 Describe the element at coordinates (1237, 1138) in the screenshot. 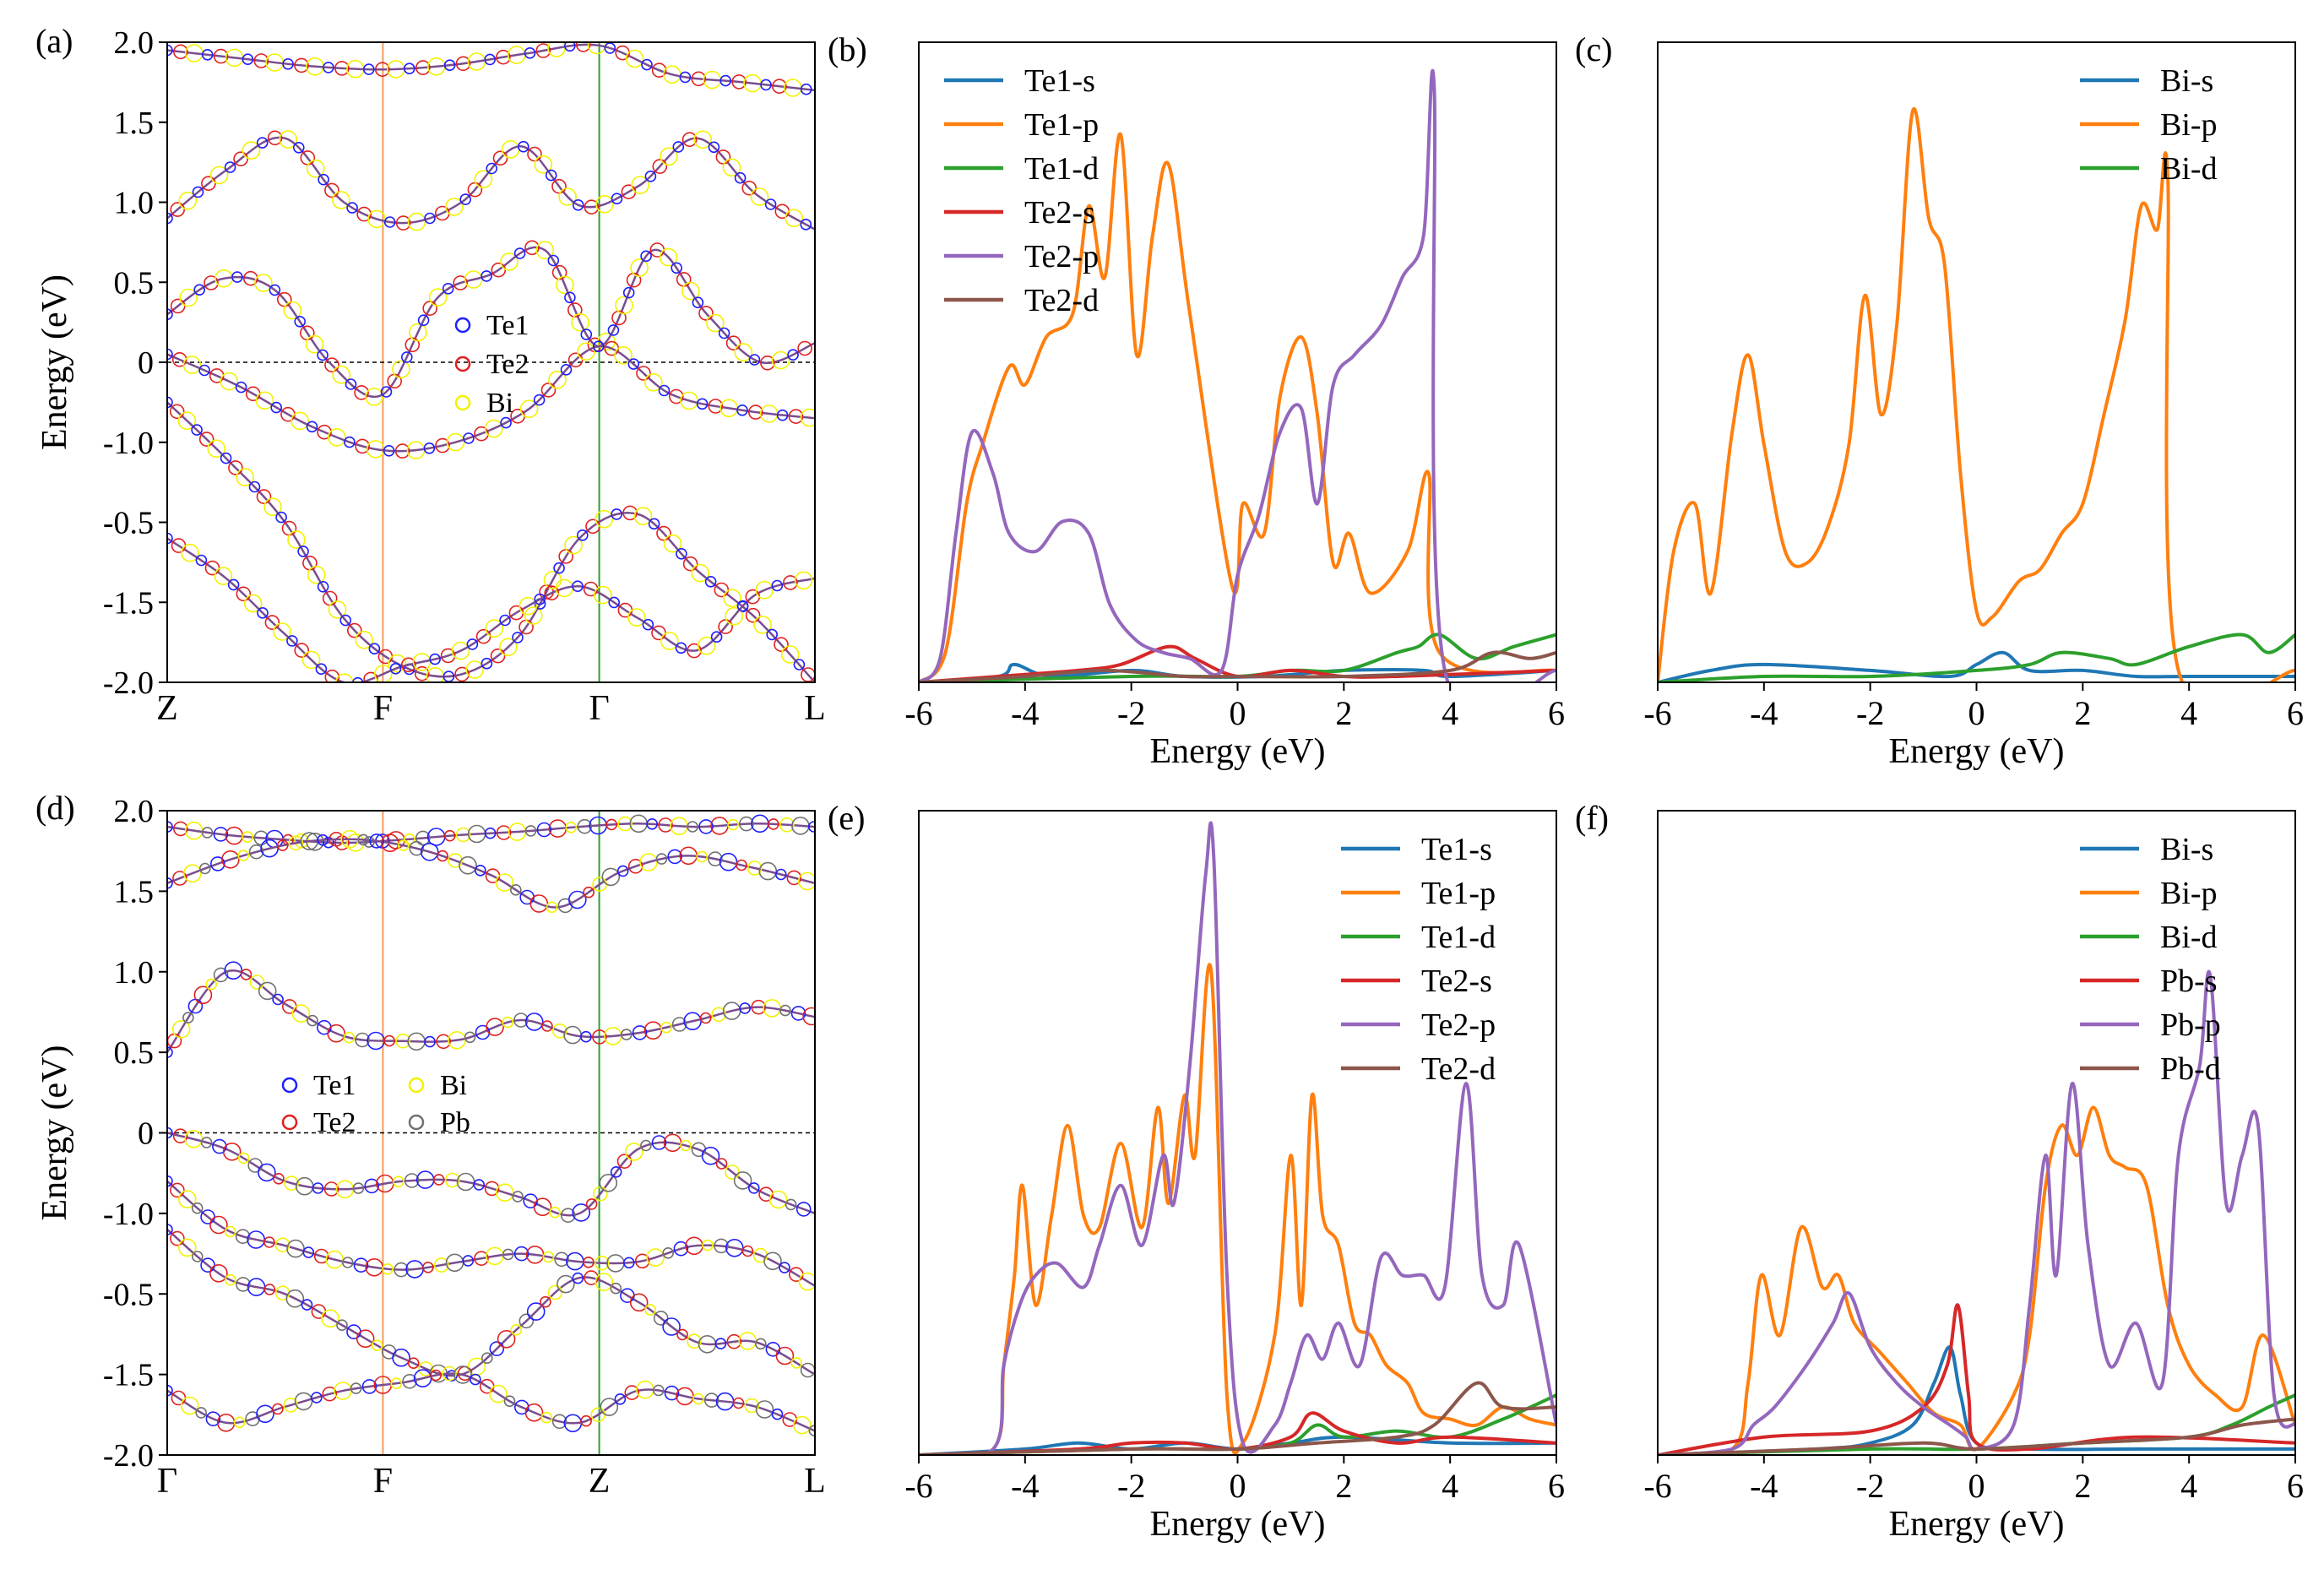

I see `series-group` at that location.